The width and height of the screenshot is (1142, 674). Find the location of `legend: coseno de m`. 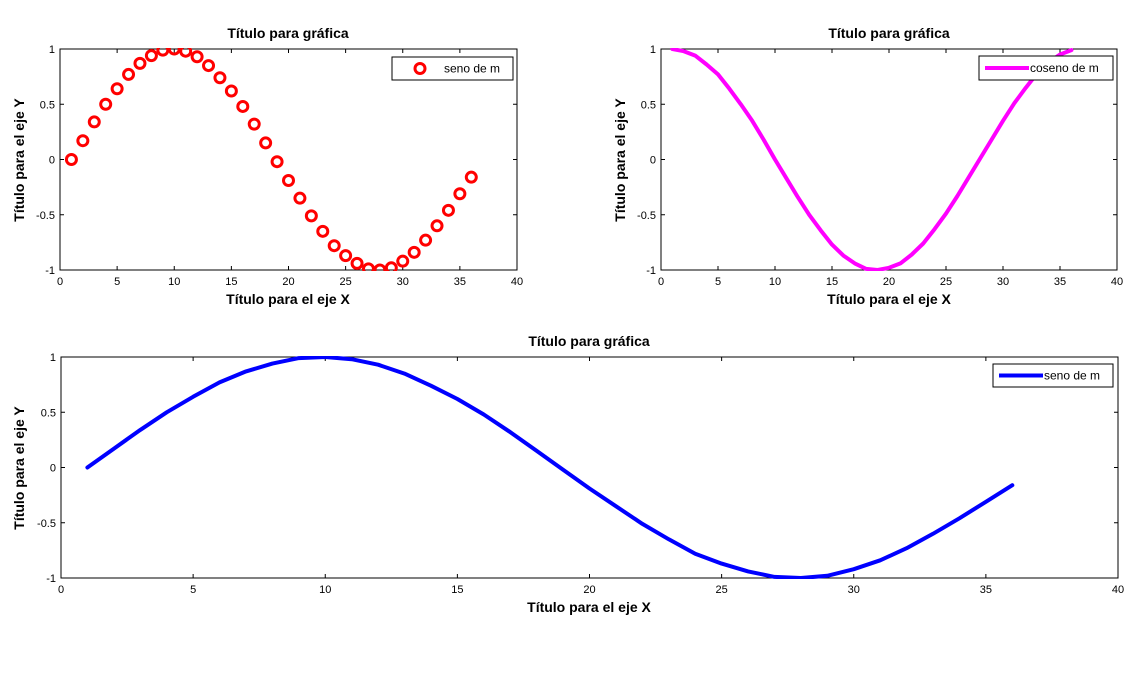

legend: coseno de m is located at coordinates (1046, 68).